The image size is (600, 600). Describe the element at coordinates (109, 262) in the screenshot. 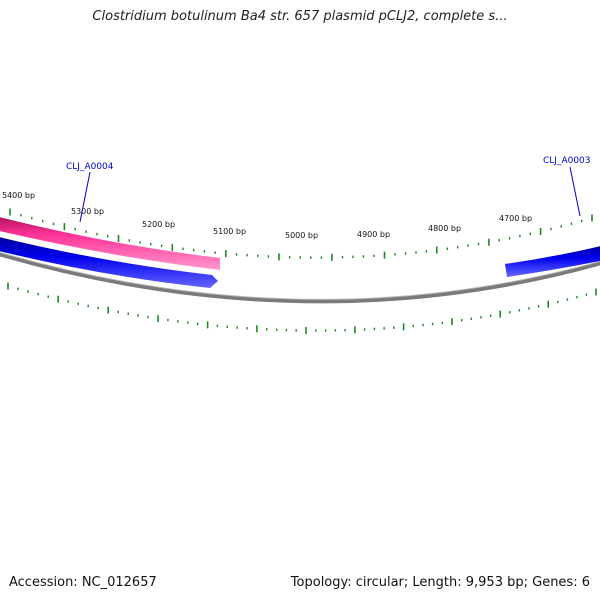

I see `feature-reverse-CLJ_A0004` at that location.